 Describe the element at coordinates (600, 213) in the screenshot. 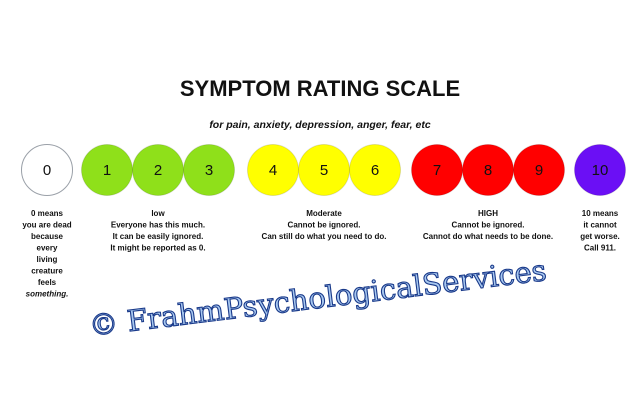

I see `description-line: 10 means` at that location.